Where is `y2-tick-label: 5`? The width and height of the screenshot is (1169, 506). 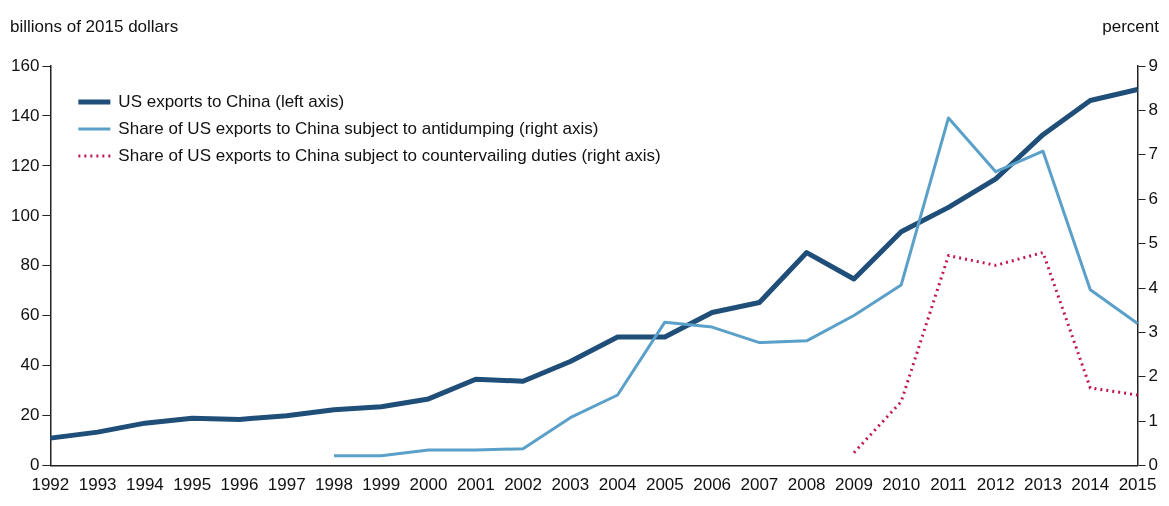 y2-tick-label: 5 is located at coordinates (1153, 243).